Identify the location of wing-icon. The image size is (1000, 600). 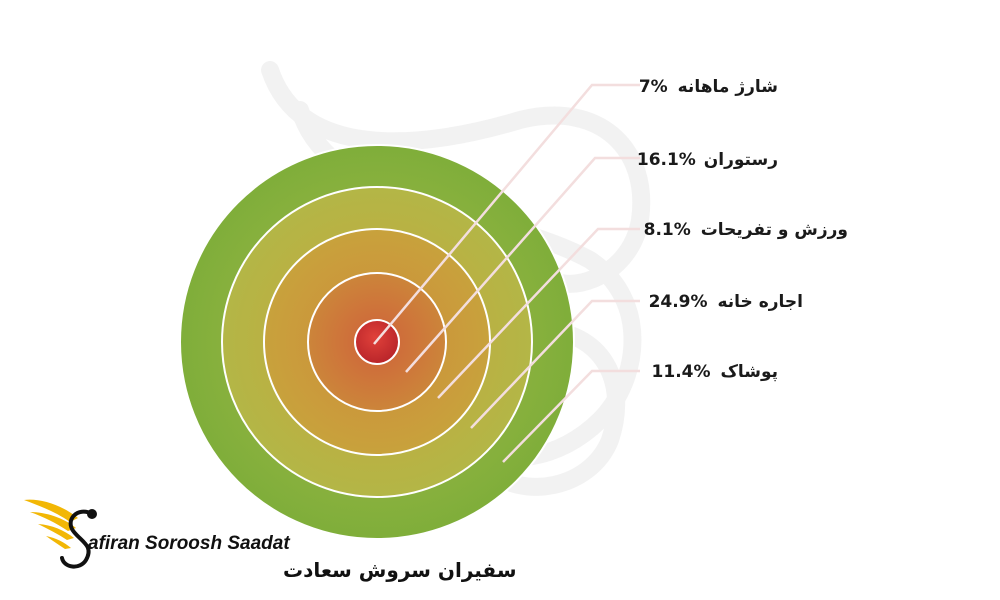
(51, 524).